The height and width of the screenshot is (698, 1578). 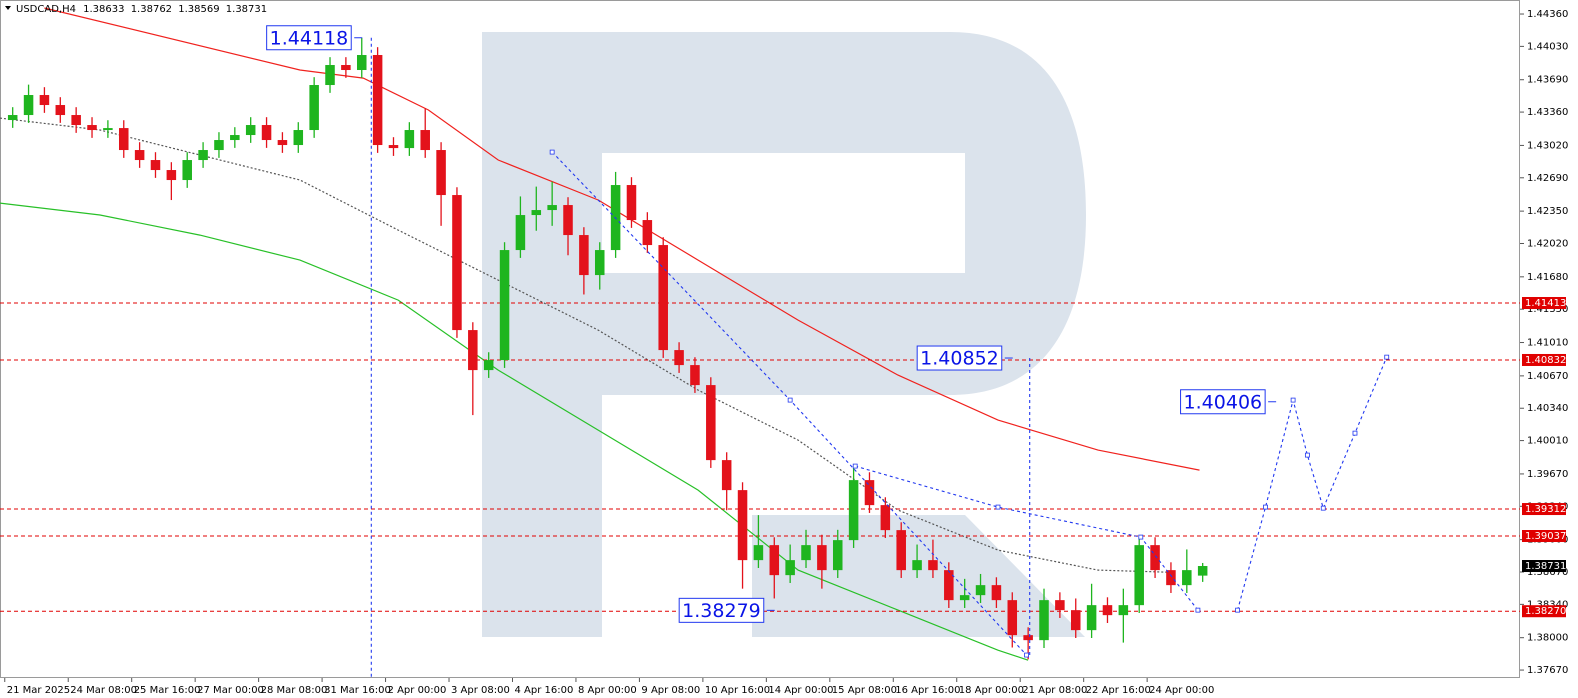 What do you see at coordinates (1054, 690) in the screenshot?
I see `x-tick-label: 21 Apr 08:00` at bounding box center [1054, 690].